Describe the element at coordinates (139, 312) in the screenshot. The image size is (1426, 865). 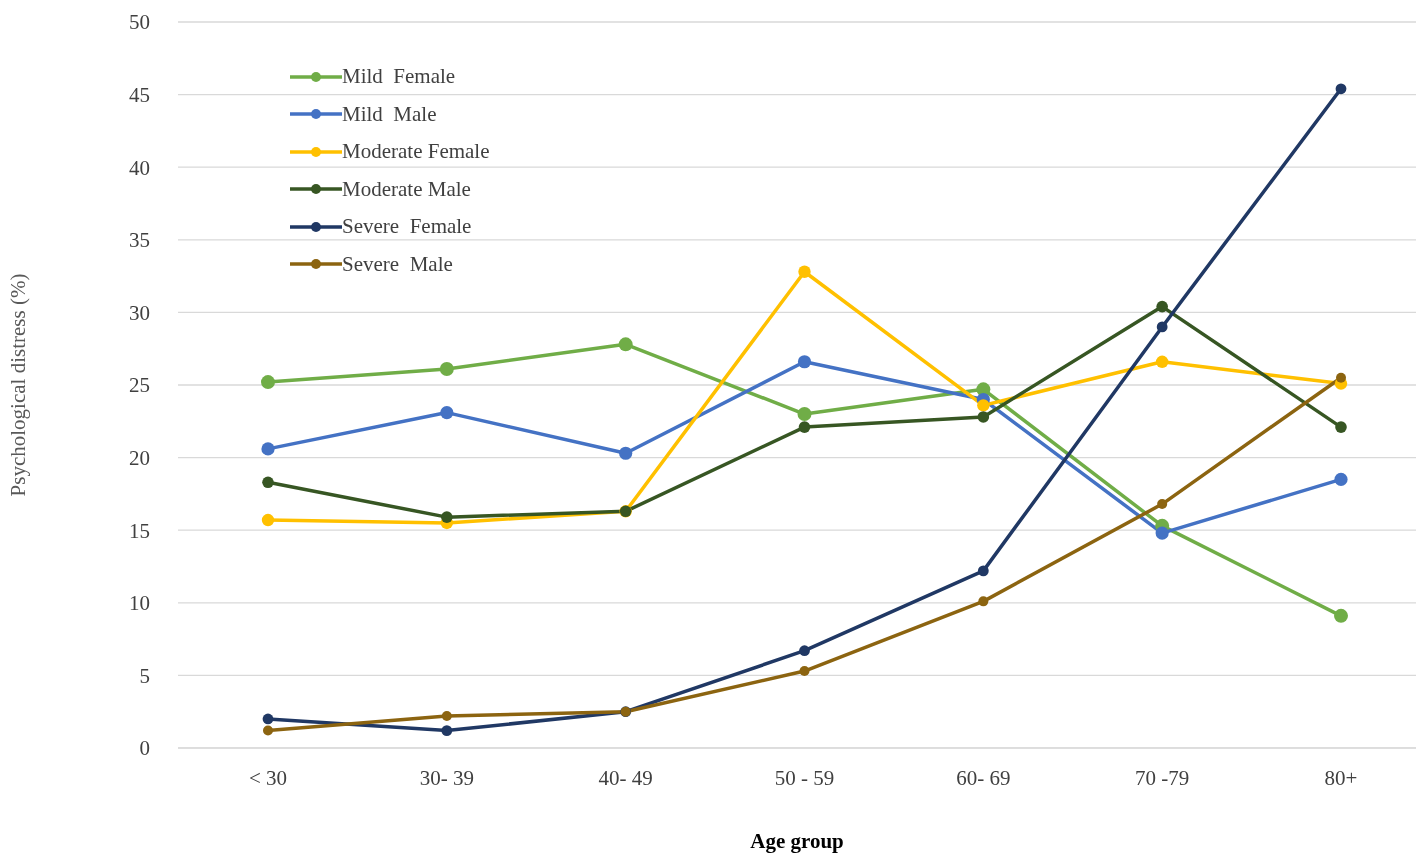
I see `y-tick-label: 30` at that location.